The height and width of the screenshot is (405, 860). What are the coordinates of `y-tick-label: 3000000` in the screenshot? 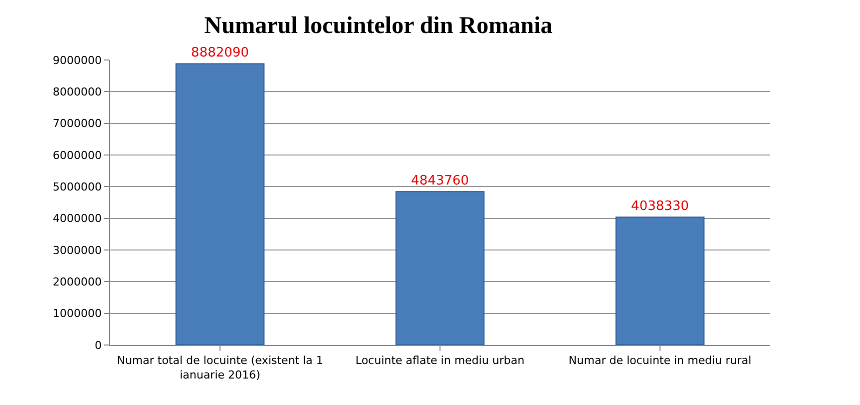 It's located at (77, 250).